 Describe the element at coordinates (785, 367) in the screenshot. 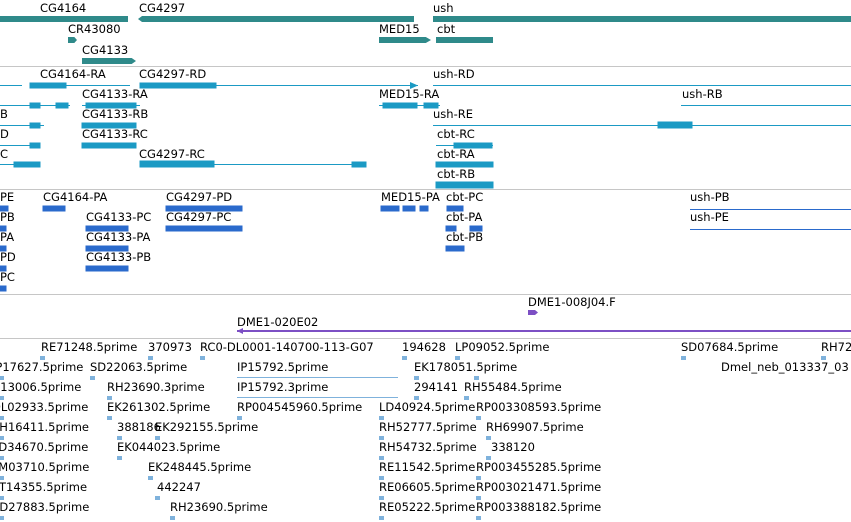

I see `est-label: Dmel_neb_013337_03` at that location.